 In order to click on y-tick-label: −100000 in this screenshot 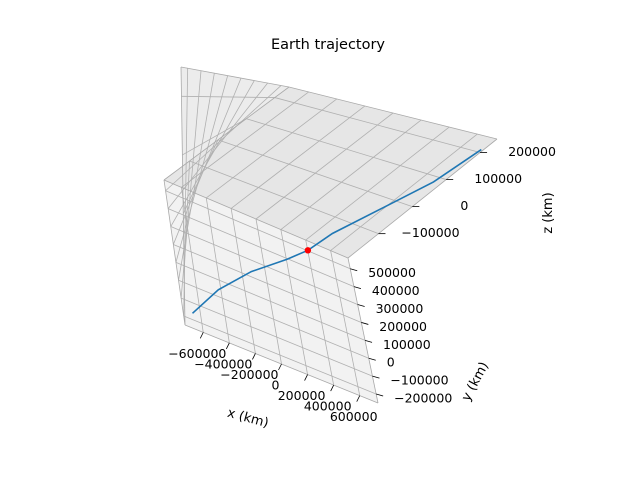, I will do `click(419, 380)`.